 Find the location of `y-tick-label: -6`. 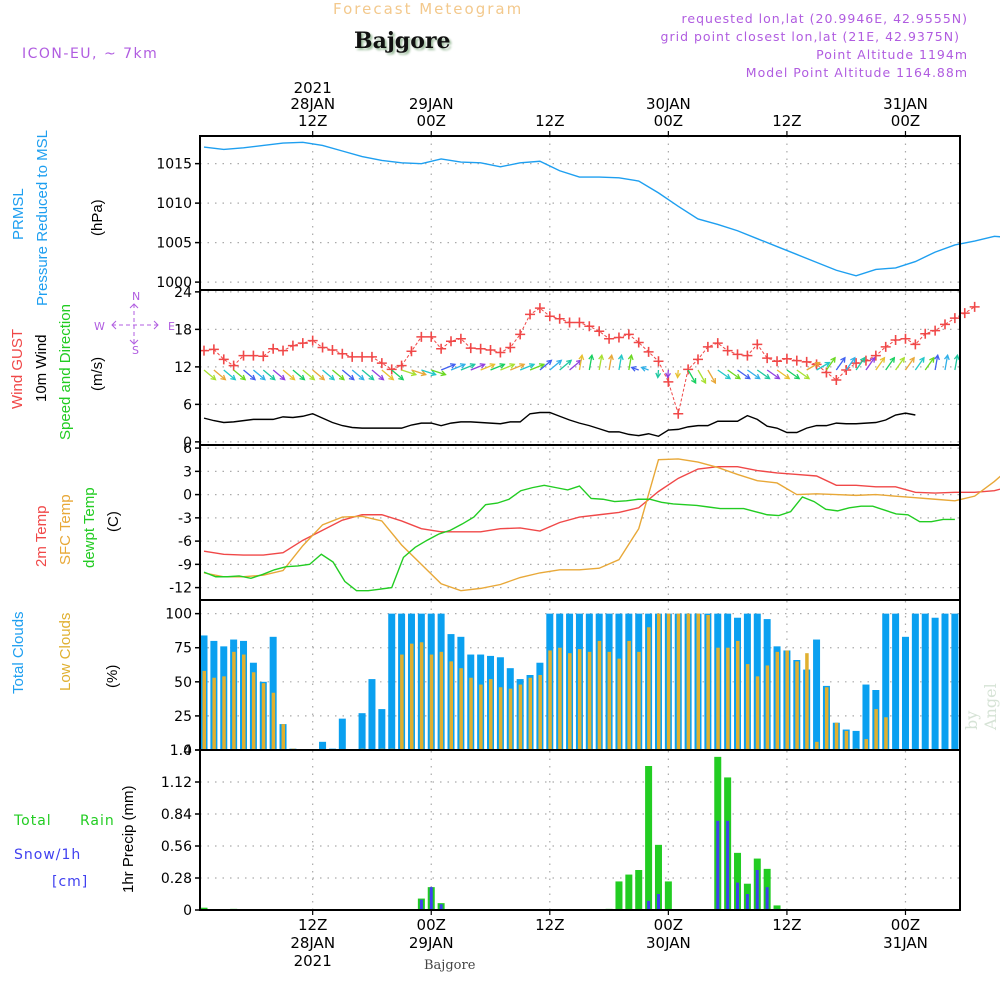

y-tick-label: -6 is located at coordinates (185, 542).